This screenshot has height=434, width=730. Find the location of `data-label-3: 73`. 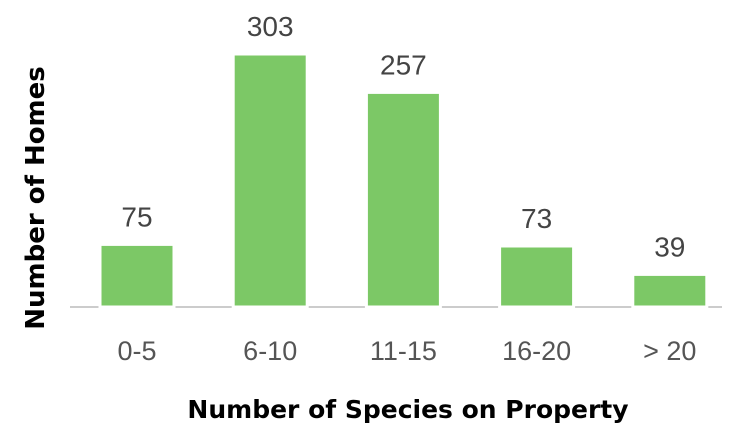

data-label-3: 73 is located at coordinates (536, 218).